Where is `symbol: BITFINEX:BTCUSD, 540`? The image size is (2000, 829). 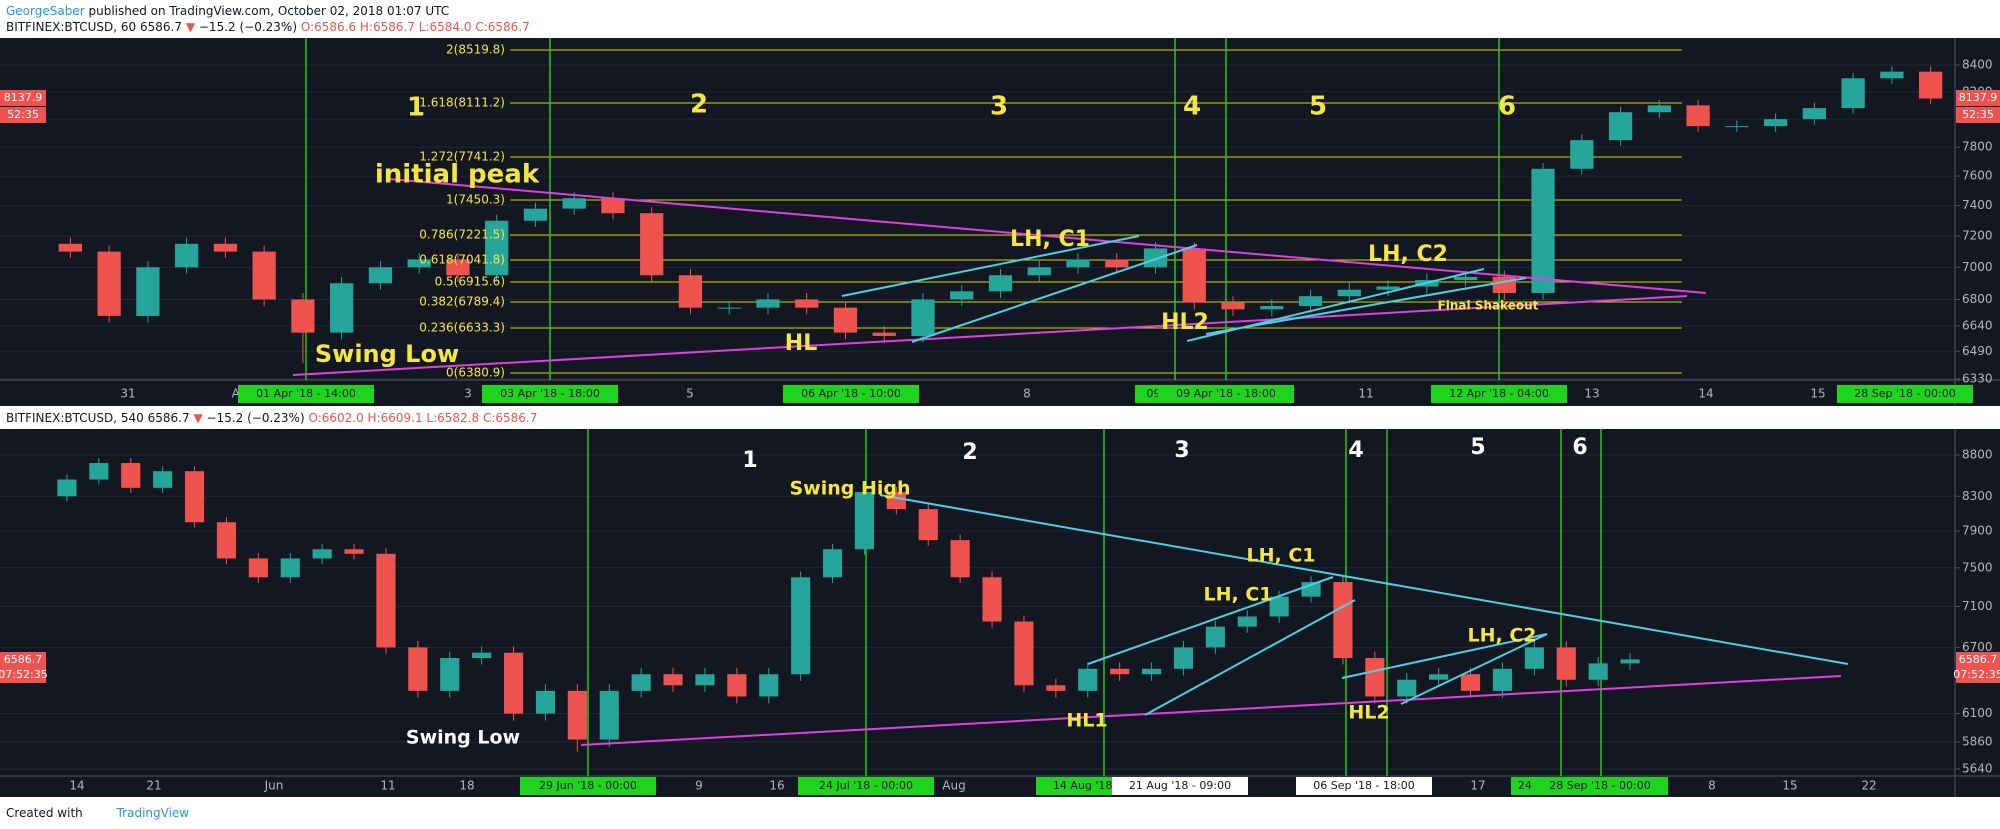
symbol: BITFINEX:BTCUSD, 540 is located at coordinates (75, 418).